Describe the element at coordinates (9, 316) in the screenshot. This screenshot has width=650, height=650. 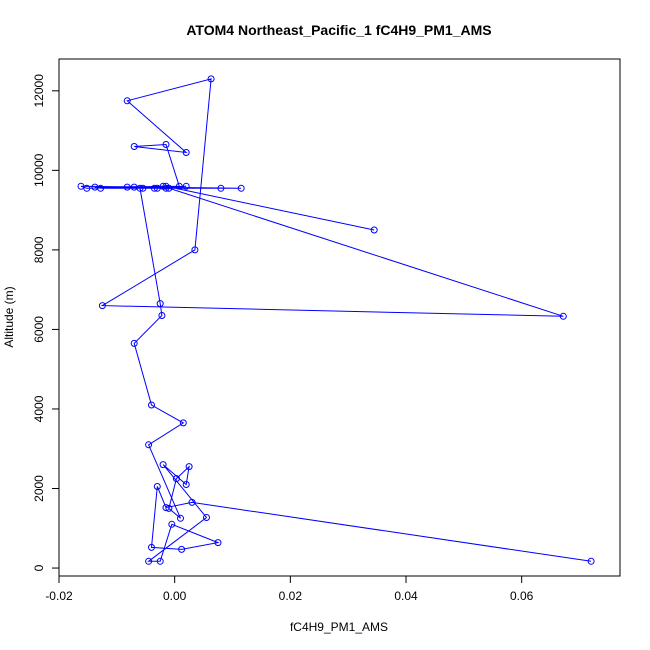
I see `y-axis-label: Altitude (m)` at that location.